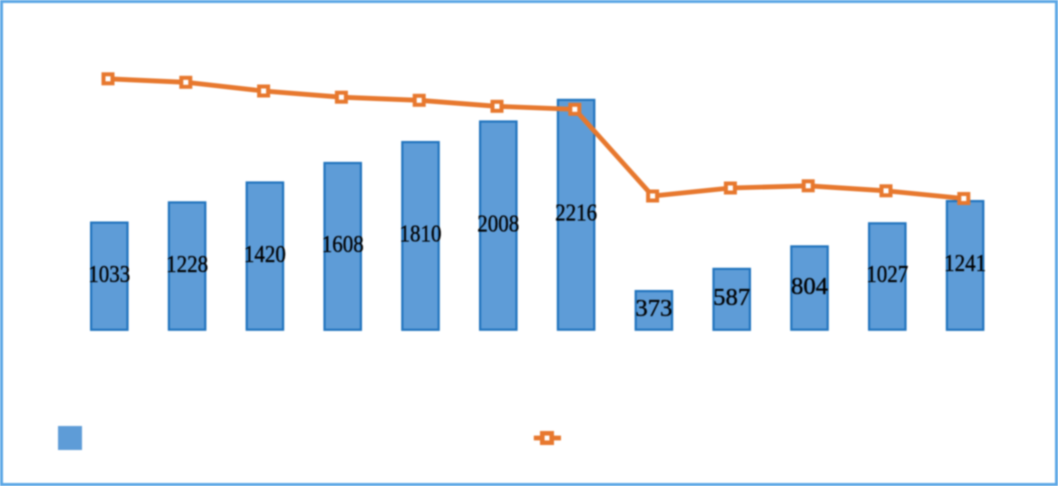 Image resolution: width=1058 pixels, height=486 pixels. I want to click on svg-text: 1027, so click(887, 275).